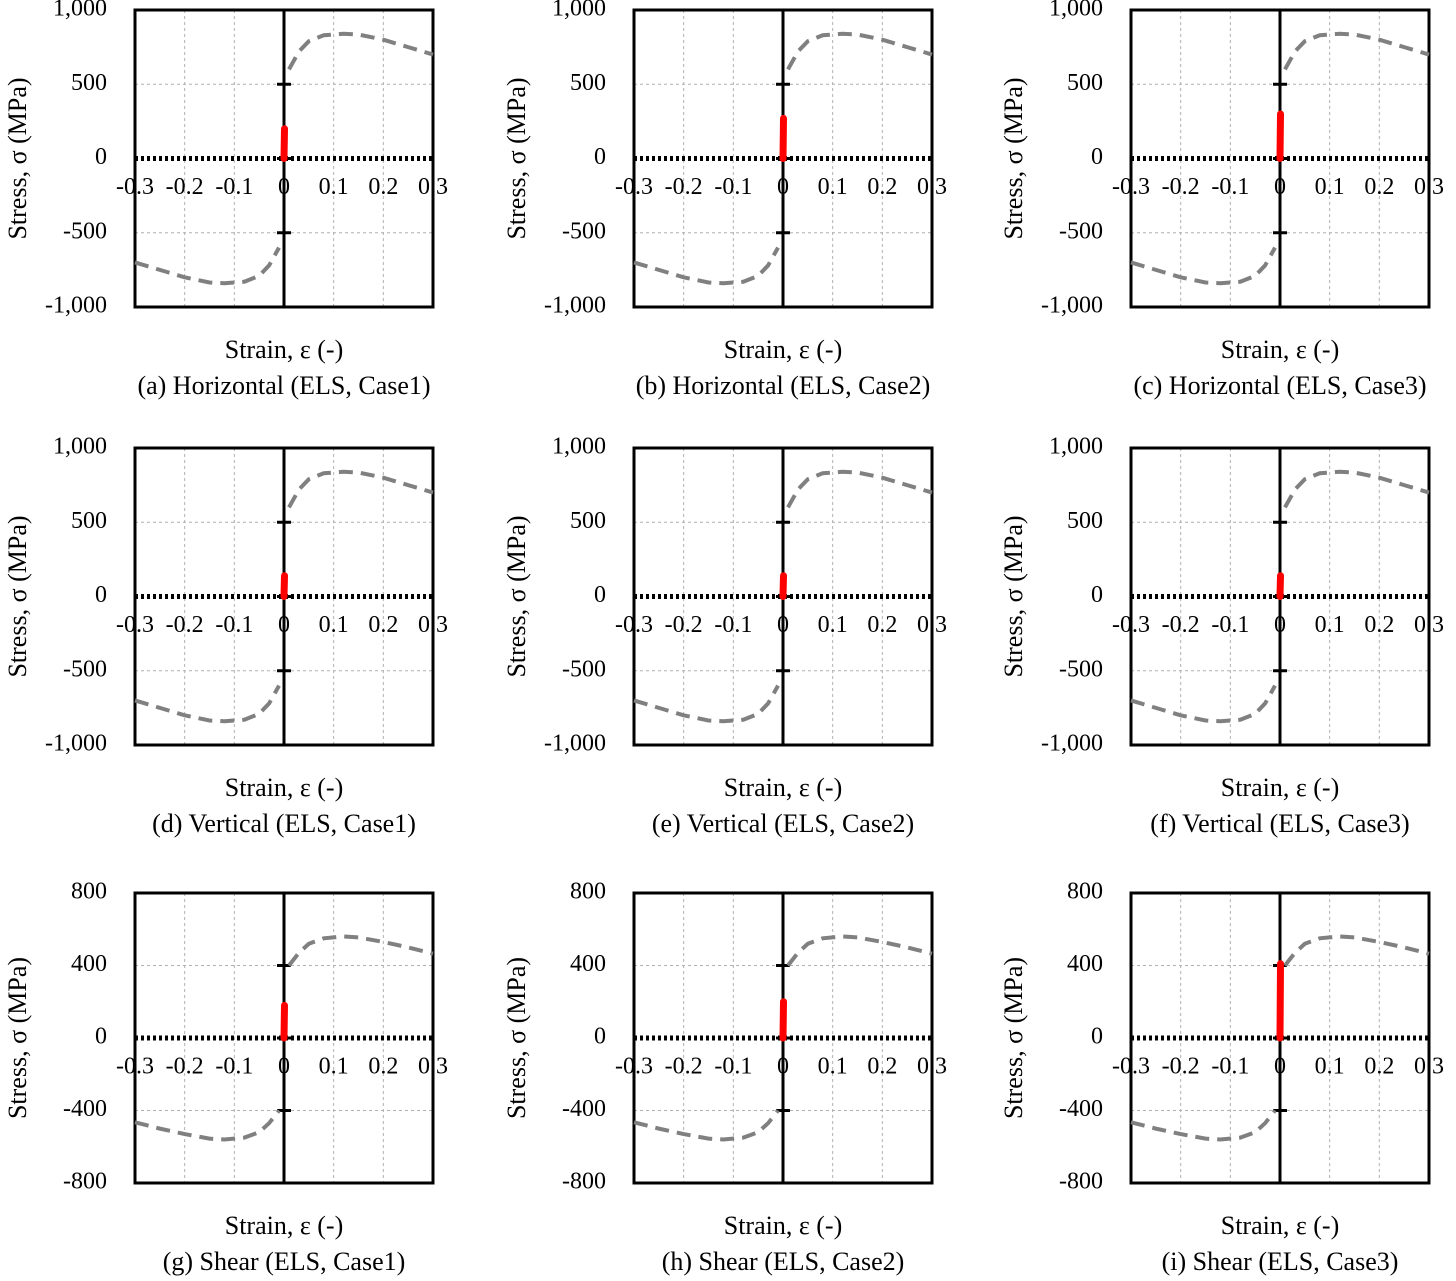 This screenshot has height=1281, width=1456. Describe the element at coordinates (783, 385) in the screenshot. I see `subplot-caption: (b) Horizontal (ELS, Case2)` at that location.